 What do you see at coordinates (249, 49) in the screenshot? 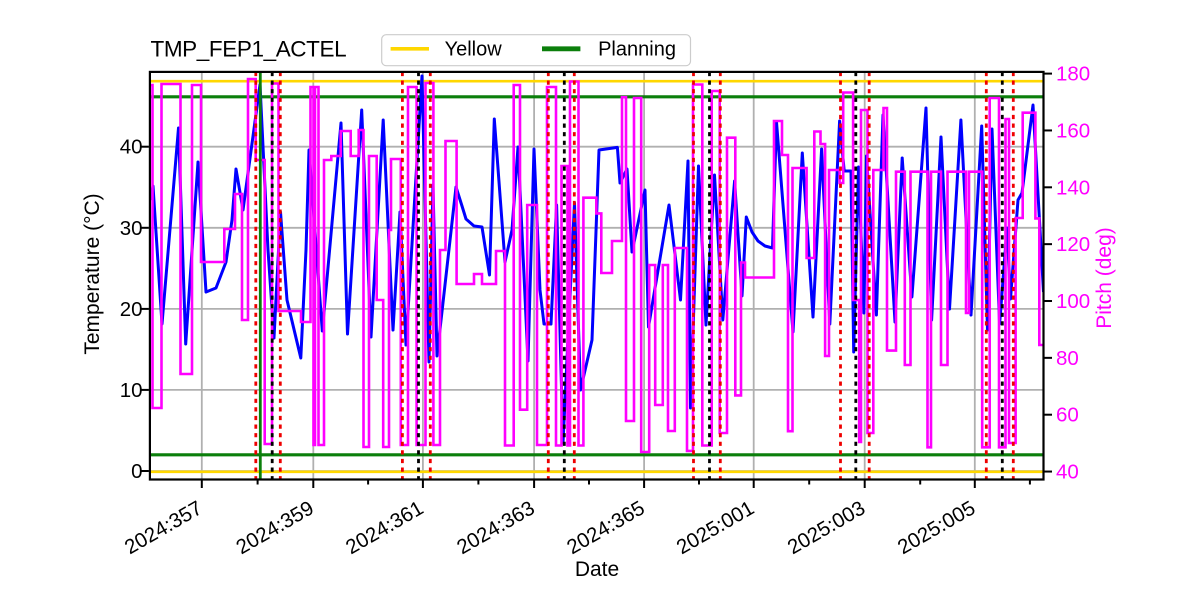
I see `svg-text: TMP_FEP1_ACTEL` at bounding box center [249, 49].